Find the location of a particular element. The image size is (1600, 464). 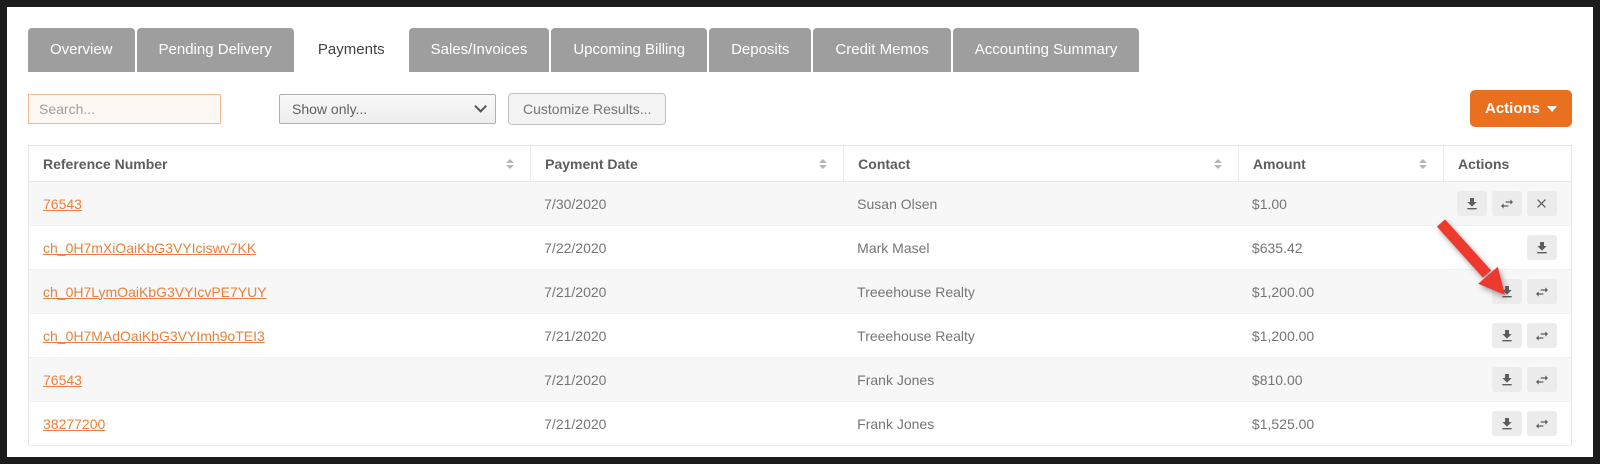

actions-button-label: Actions is located at coordinates (1512, 108).